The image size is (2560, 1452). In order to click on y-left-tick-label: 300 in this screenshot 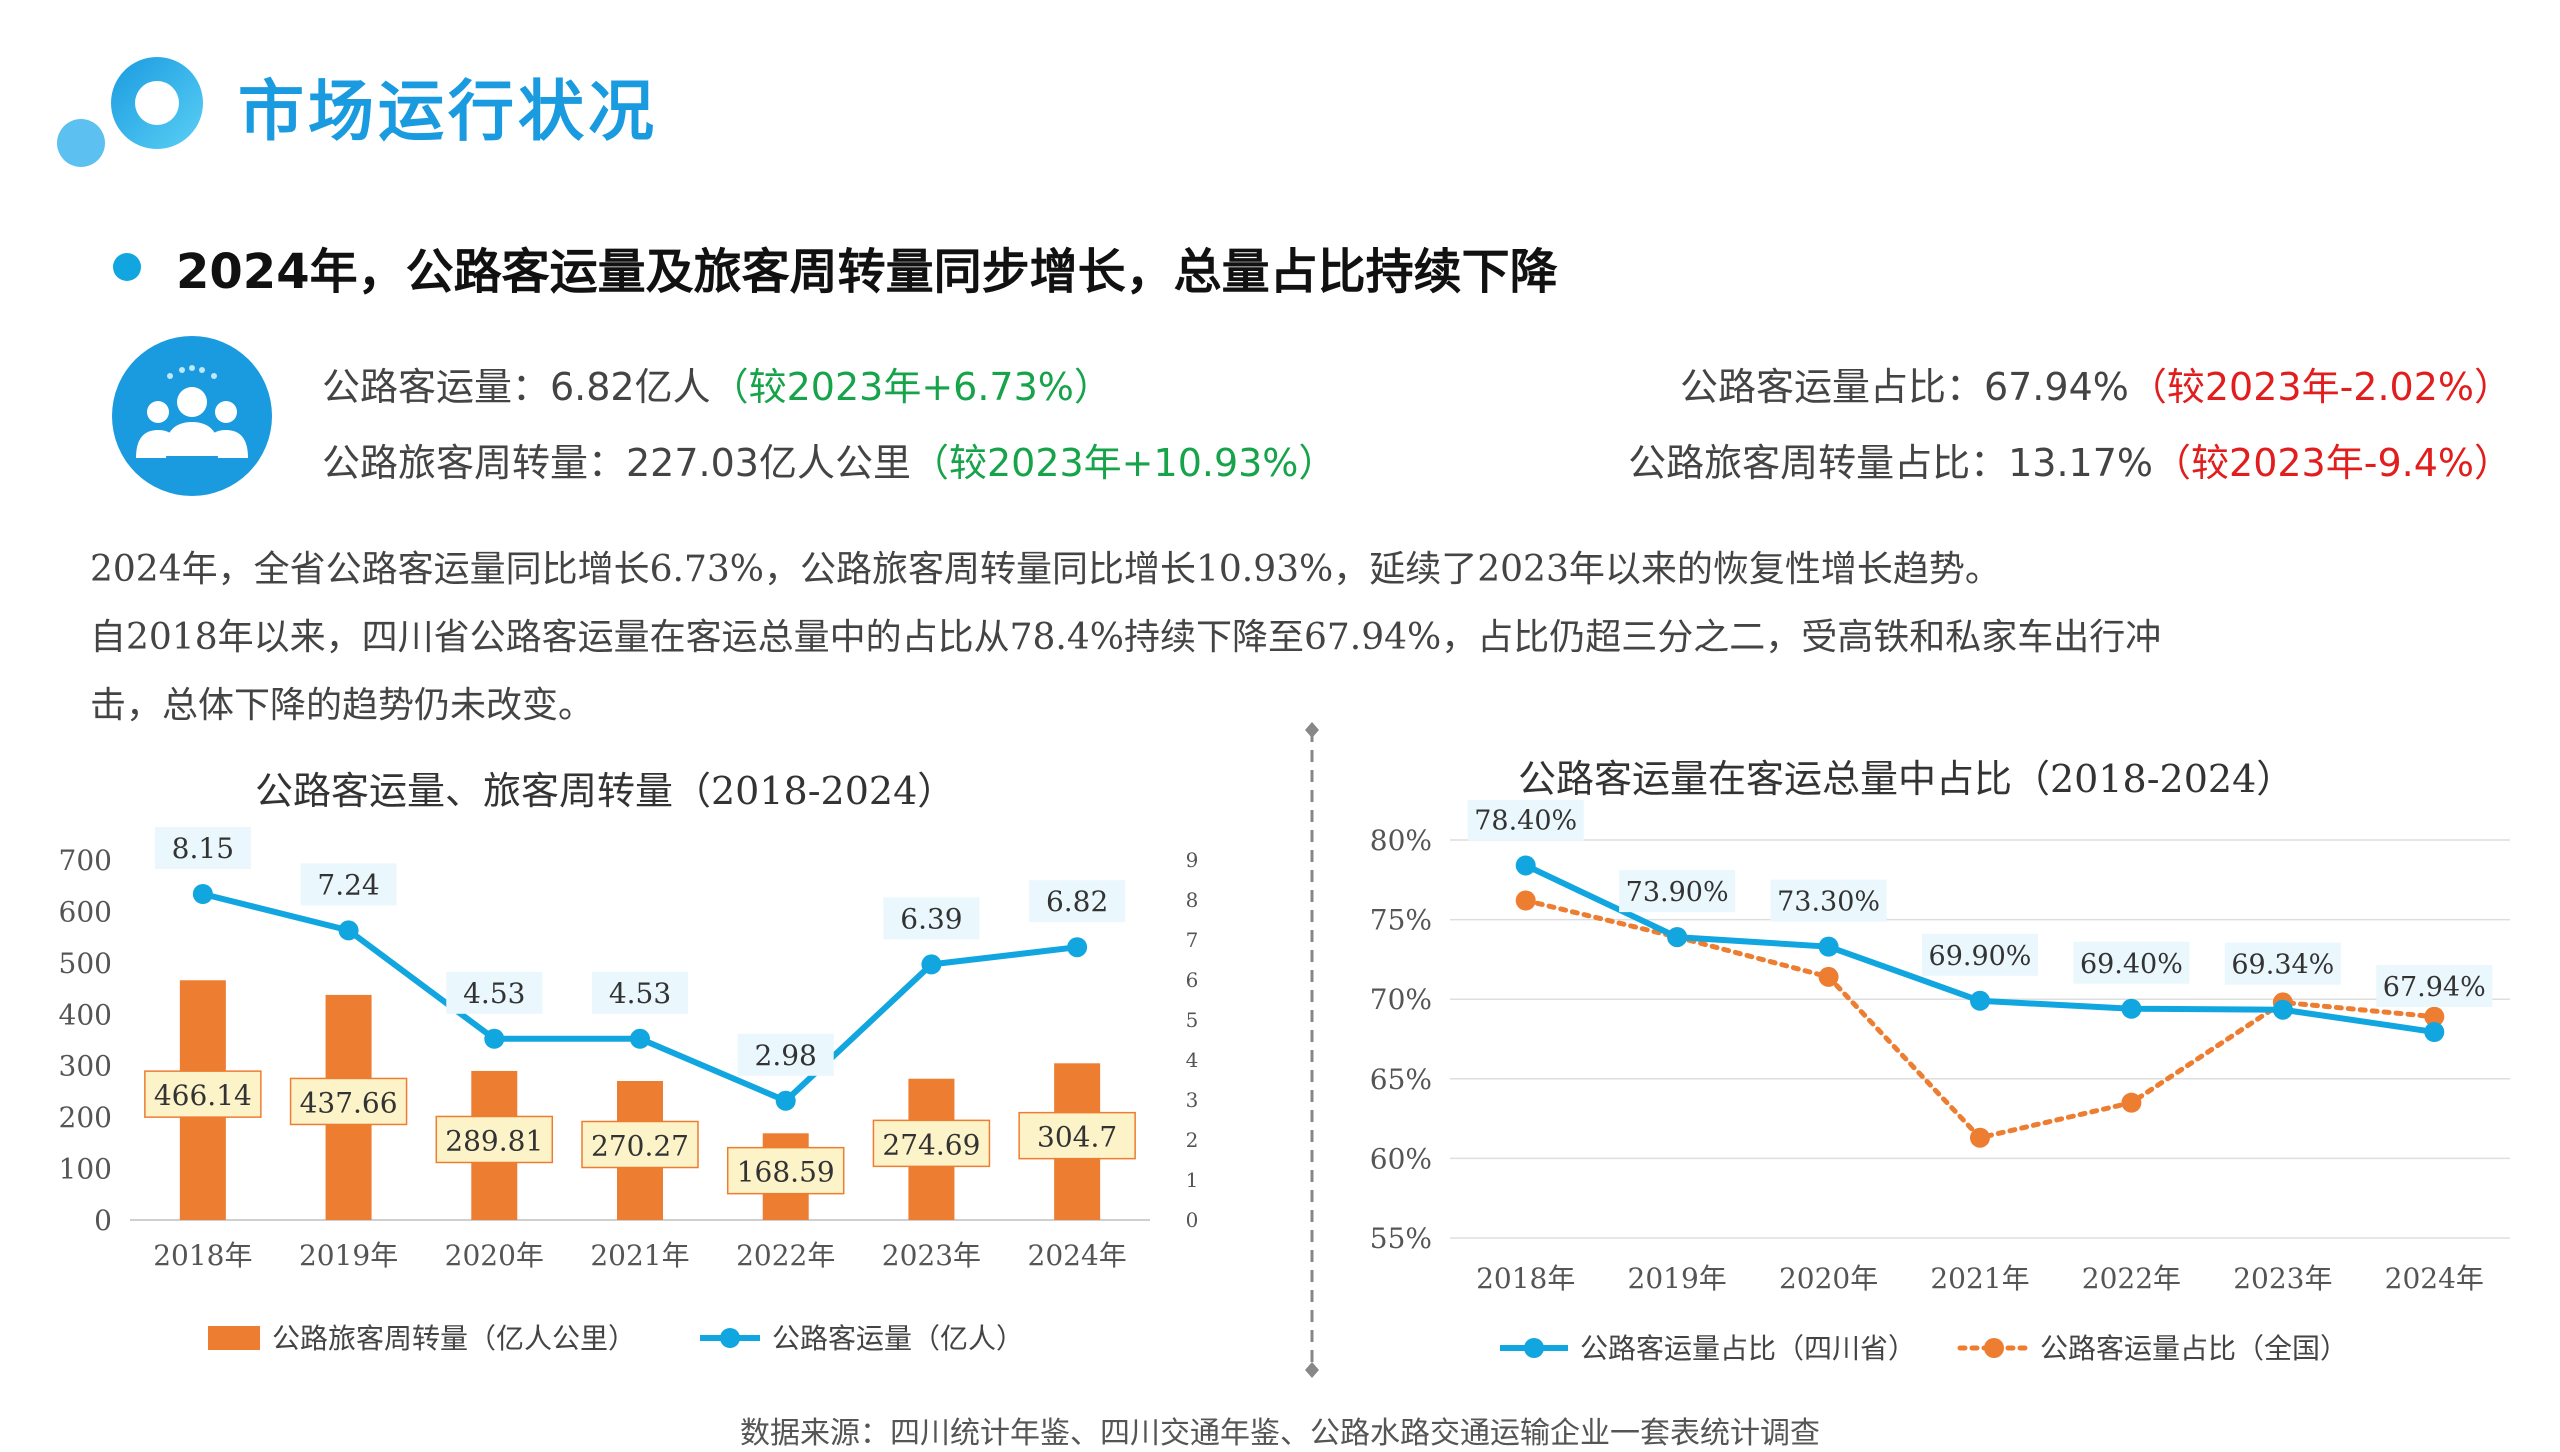, I will do `click(85, 1066)`.